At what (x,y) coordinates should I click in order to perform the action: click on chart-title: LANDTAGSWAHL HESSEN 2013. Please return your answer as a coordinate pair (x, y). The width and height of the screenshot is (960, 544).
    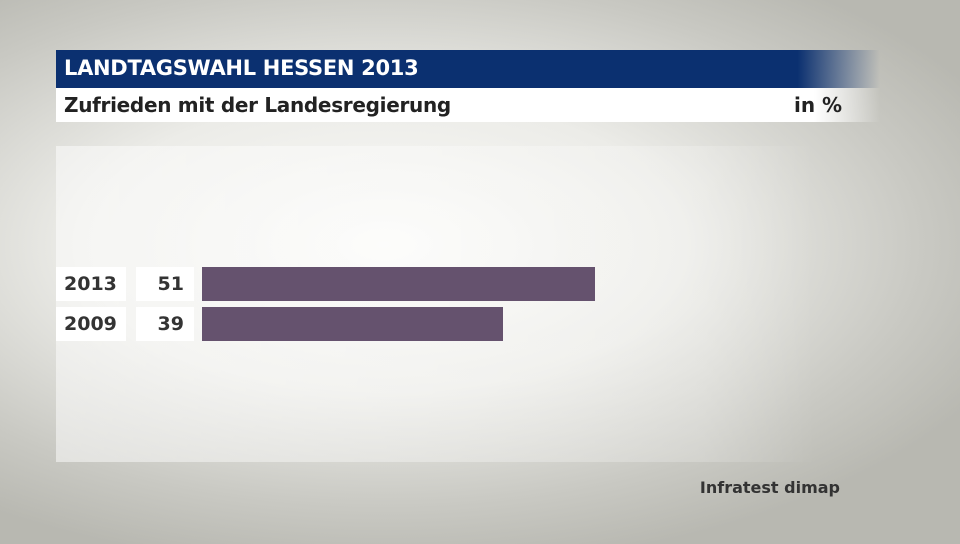
    Looking at the image, I should click on (241, 68).